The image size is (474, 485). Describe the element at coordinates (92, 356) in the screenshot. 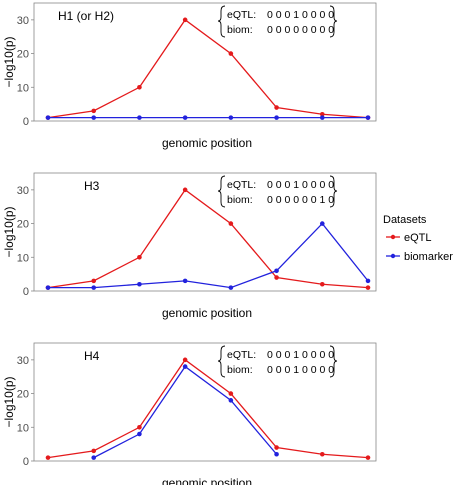

I see `panel-title: H4` at that location.